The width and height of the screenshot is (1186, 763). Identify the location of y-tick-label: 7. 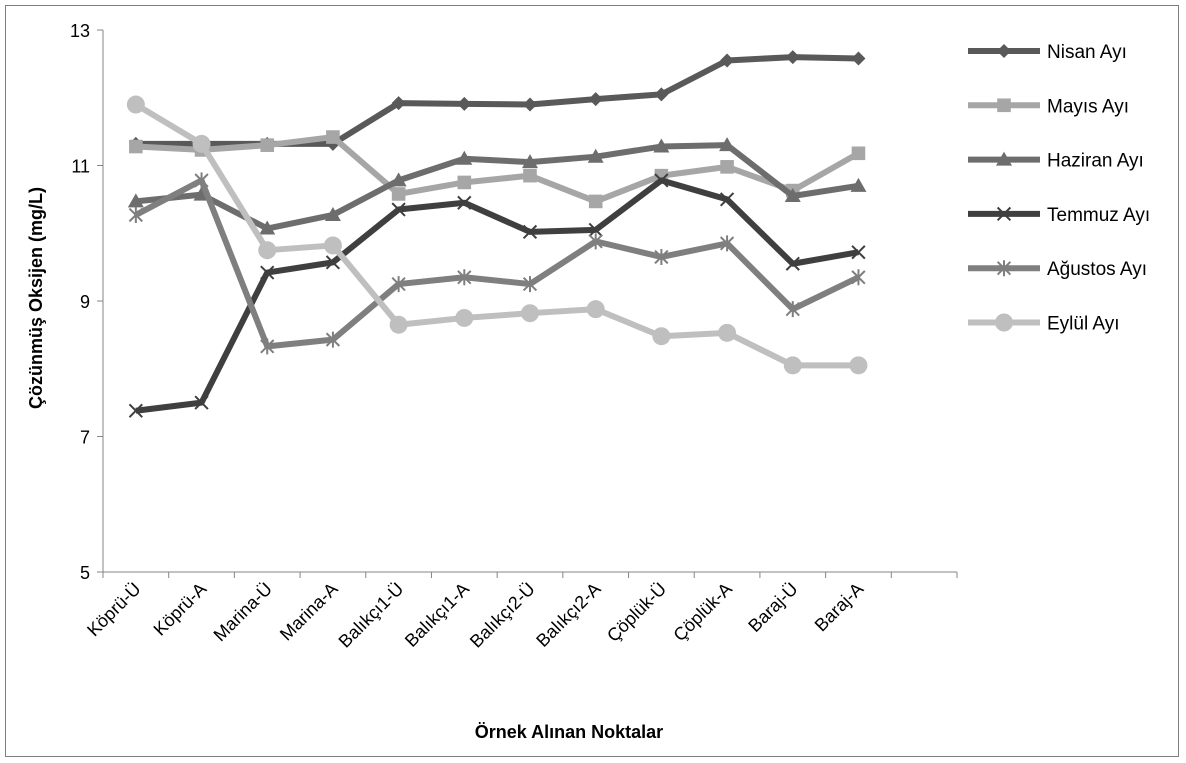
(85, 438).